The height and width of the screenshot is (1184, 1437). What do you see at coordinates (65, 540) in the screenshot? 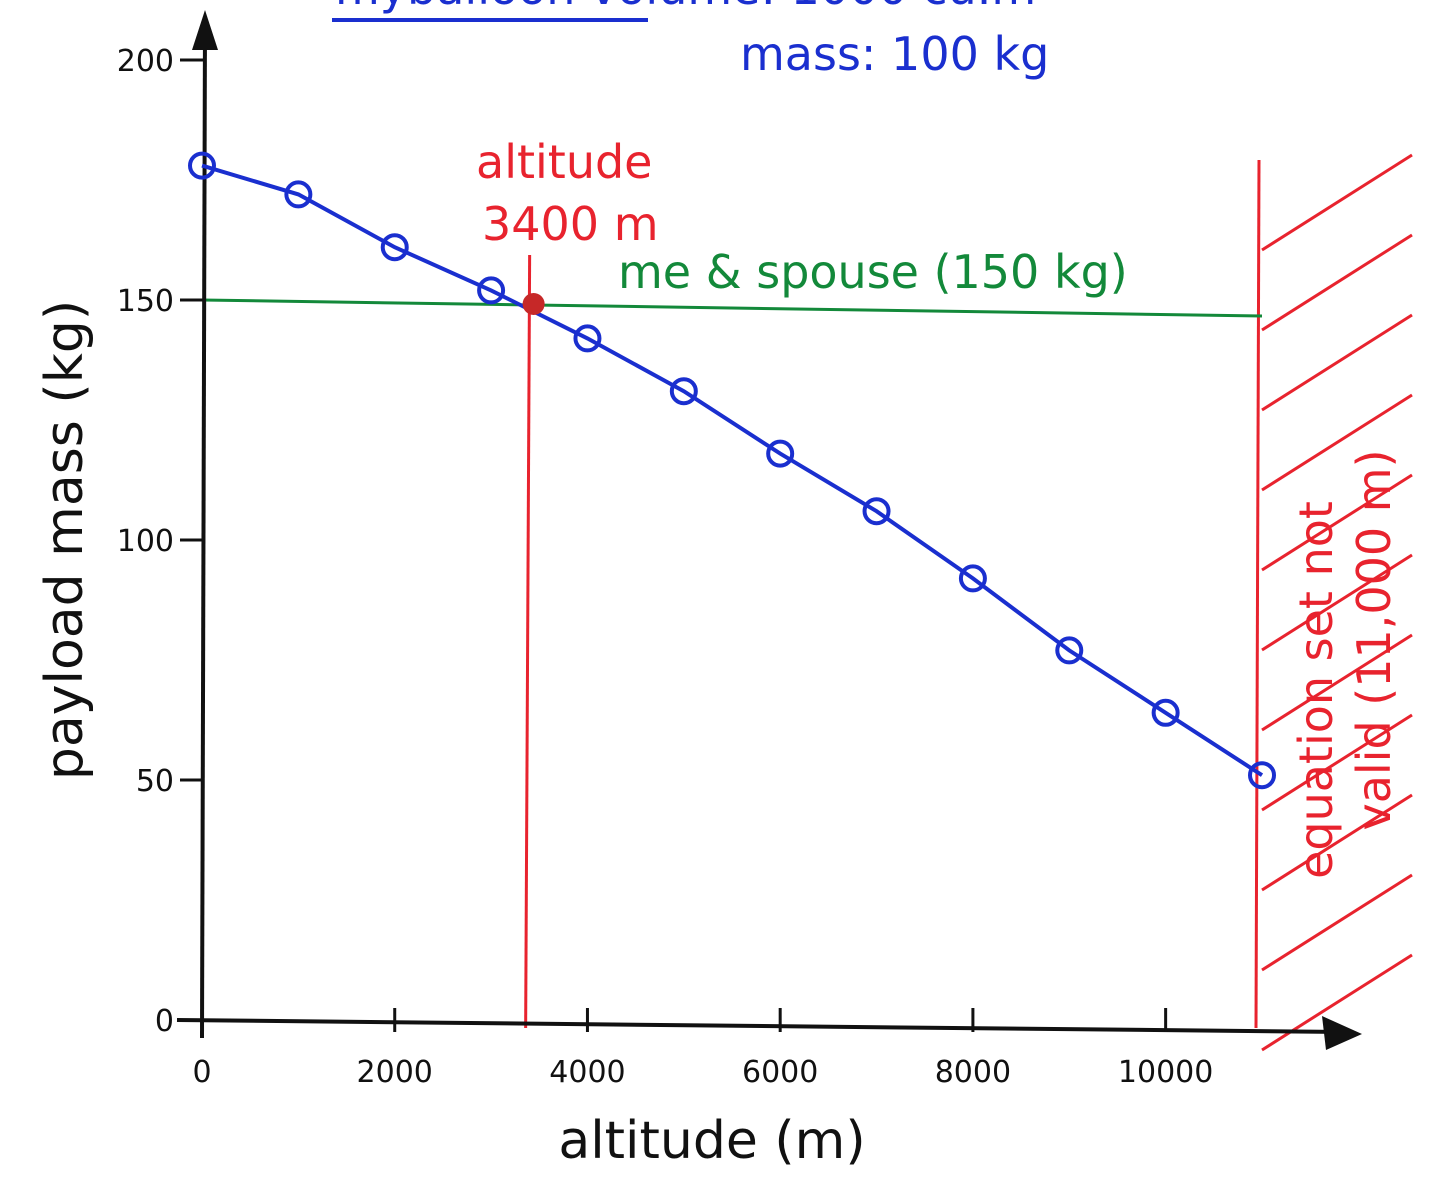
I see `y-axis-title: payload mass (kg)` at bounding box center [65, 540].